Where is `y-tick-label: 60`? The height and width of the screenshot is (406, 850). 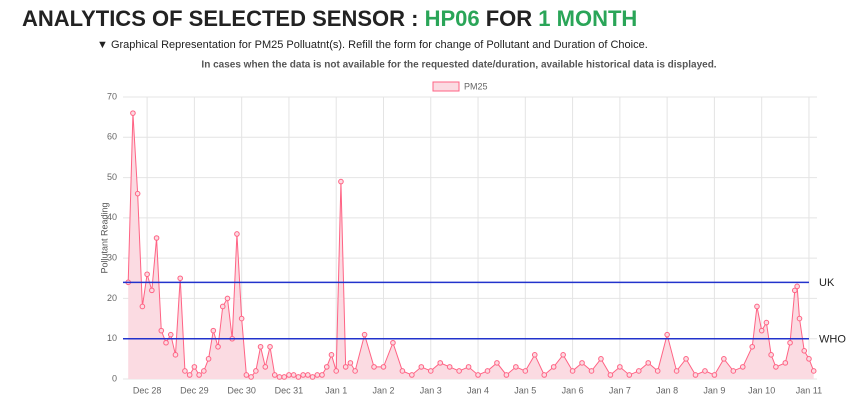 y-tick-label: 60 is located at coordinates (112, 137).